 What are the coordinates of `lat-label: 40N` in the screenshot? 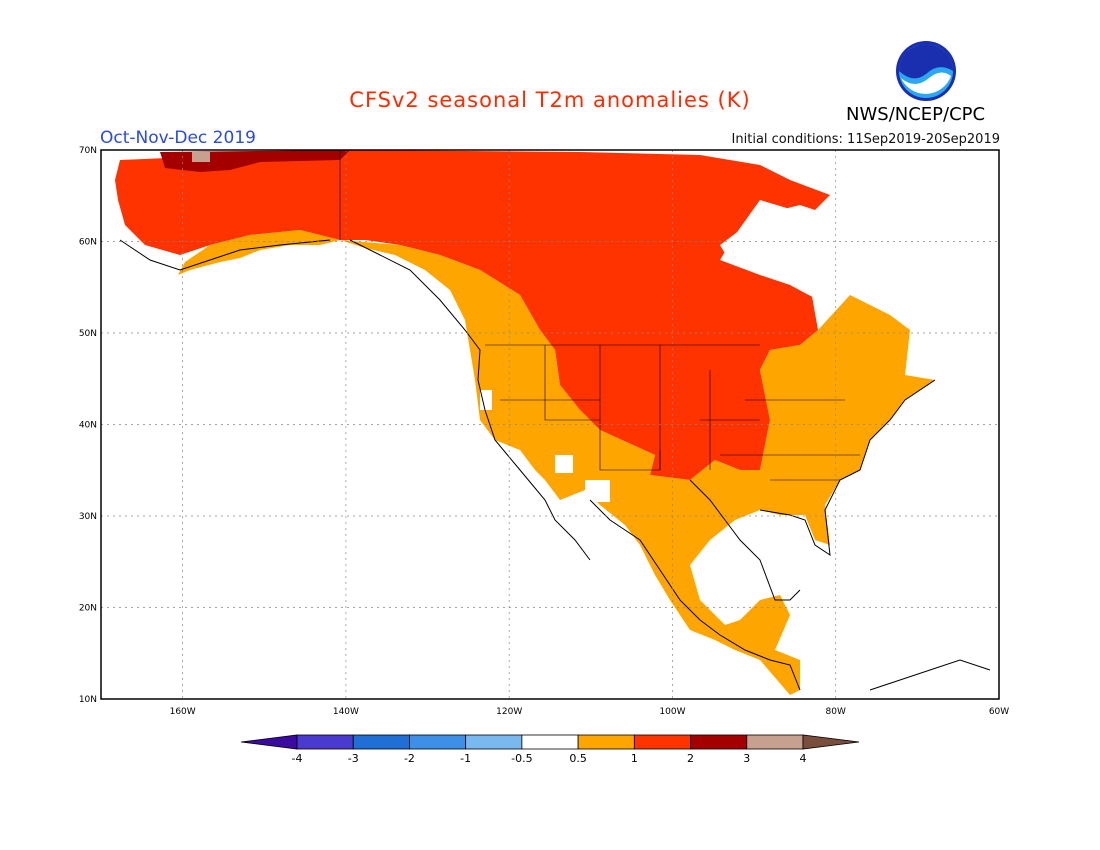 It's located at (88, 426).